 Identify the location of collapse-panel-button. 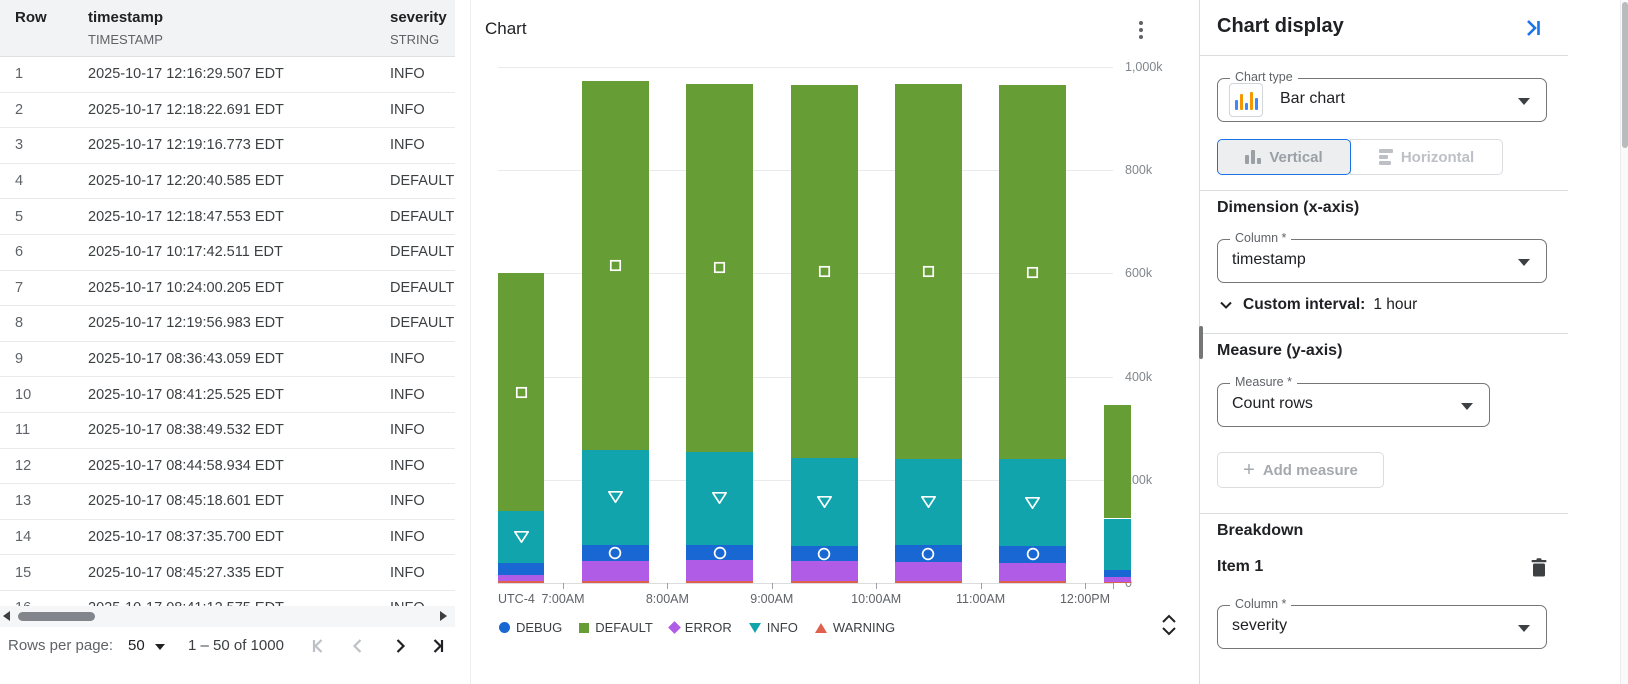
(1533, 28).